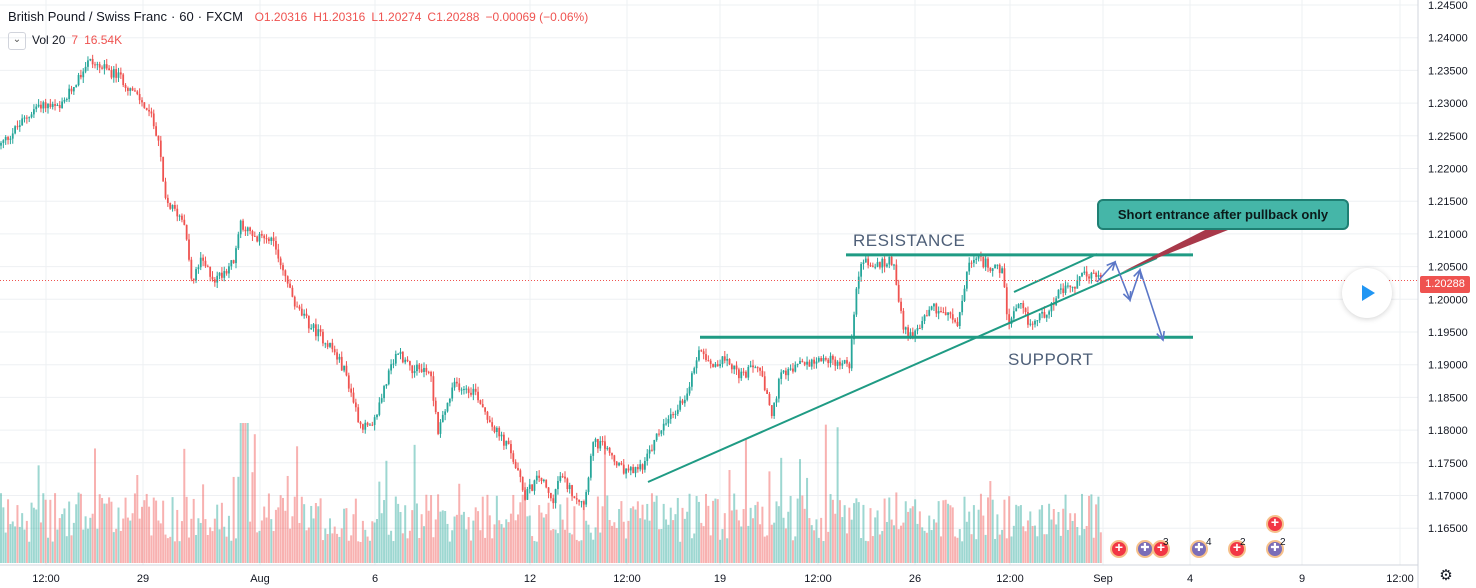 The height and width of the screenshot is (588, 1476). What do you see at coordinates (17, 41) in the screenshot?
I see `collapse-chevron-icon: ⌄` at bounding box center [17, 41].